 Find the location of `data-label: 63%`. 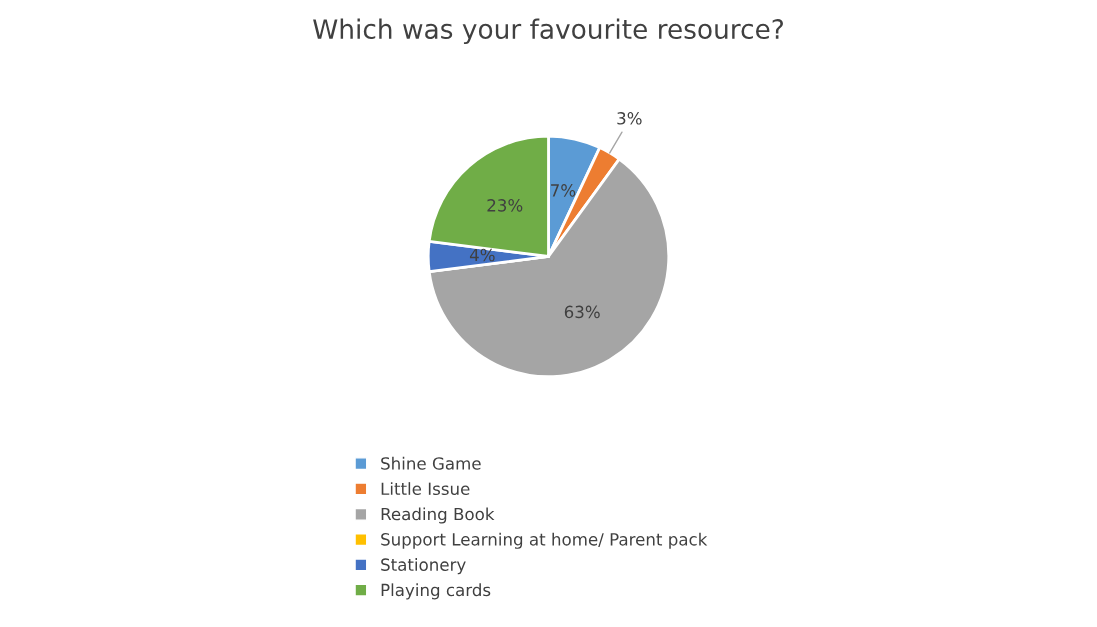

data-label: 63% is located at coordinates (582, 312).